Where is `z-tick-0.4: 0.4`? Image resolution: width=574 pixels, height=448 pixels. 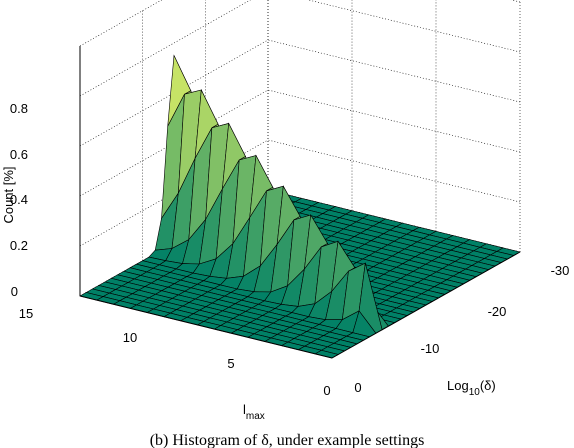 z-tick-0.4: 0.4 is located at coordinates (19, 199).